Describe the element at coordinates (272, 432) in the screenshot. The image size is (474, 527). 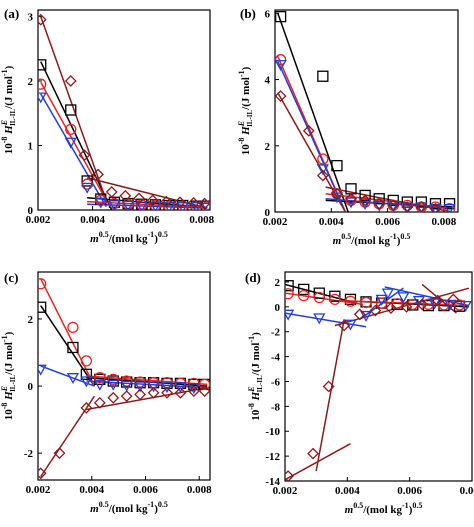
I see `y-tick-label: -10` at that location.